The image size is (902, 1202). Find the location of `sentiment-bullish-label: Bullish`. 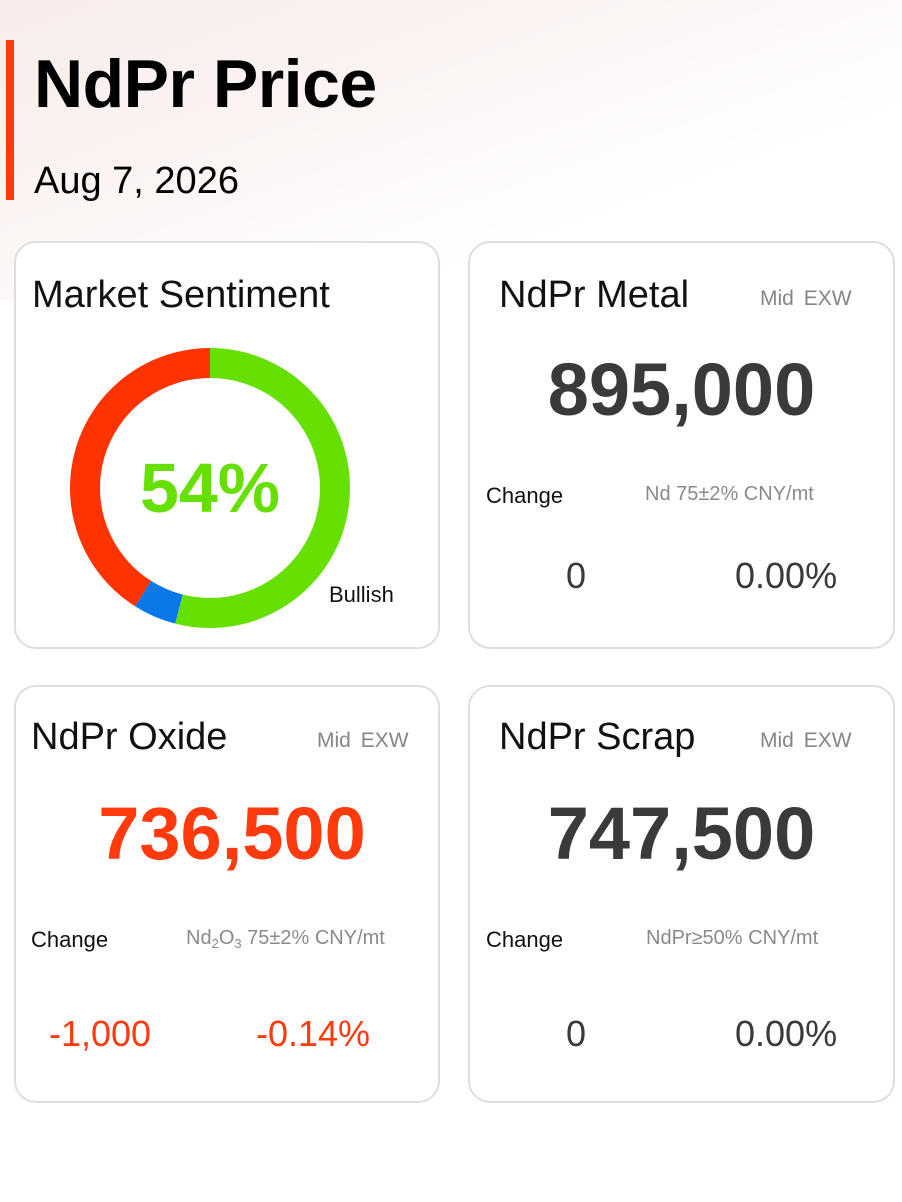

sentiment-bullish-label: Bullish is located at coordinates (361, 594).